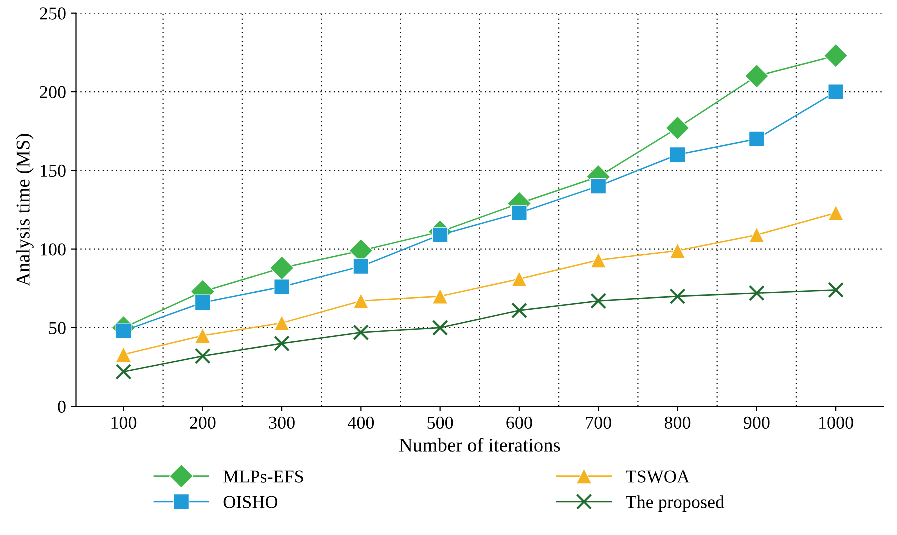  Describe the element at coordinates (658, 476) in the screenshot. I see `legend-label: TSWOA` at that location.